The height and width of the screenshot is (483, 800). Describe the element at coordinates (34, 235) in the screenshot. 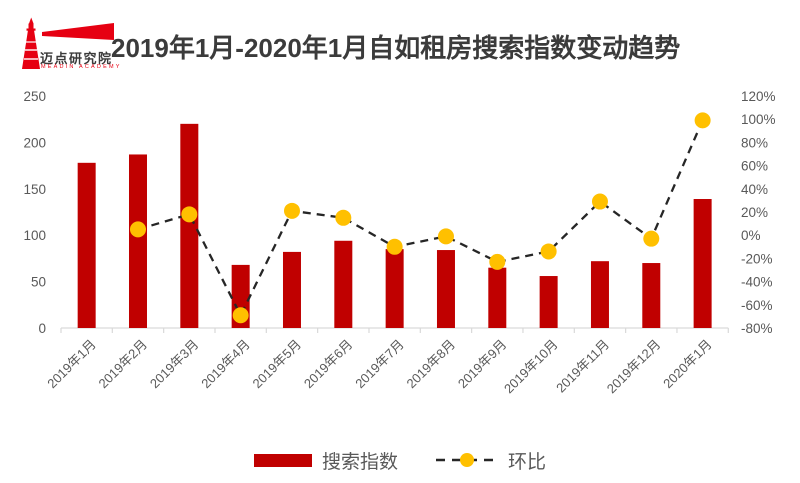

I see `left-axis-tick-label: 100` at that location.